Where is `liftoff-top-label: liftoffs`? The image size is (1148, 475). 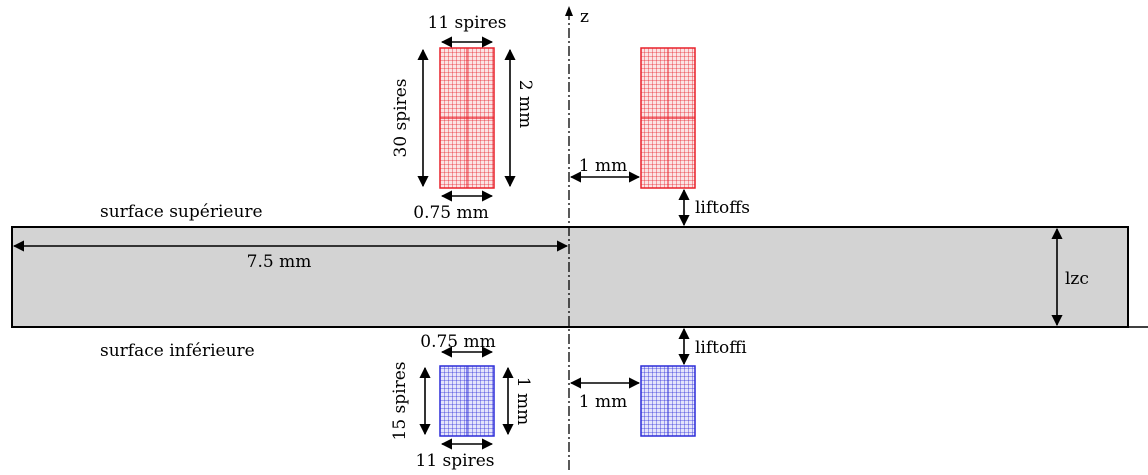
liftoff-top-label: liftoffs is located at coordinates (722, 208).